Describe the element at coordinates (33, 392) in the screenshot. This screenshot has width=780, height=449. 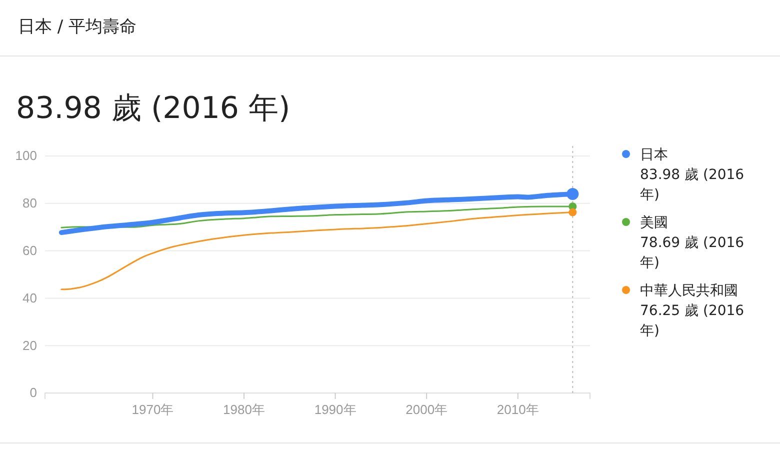
I see `y-tick-label: 0` at that location.